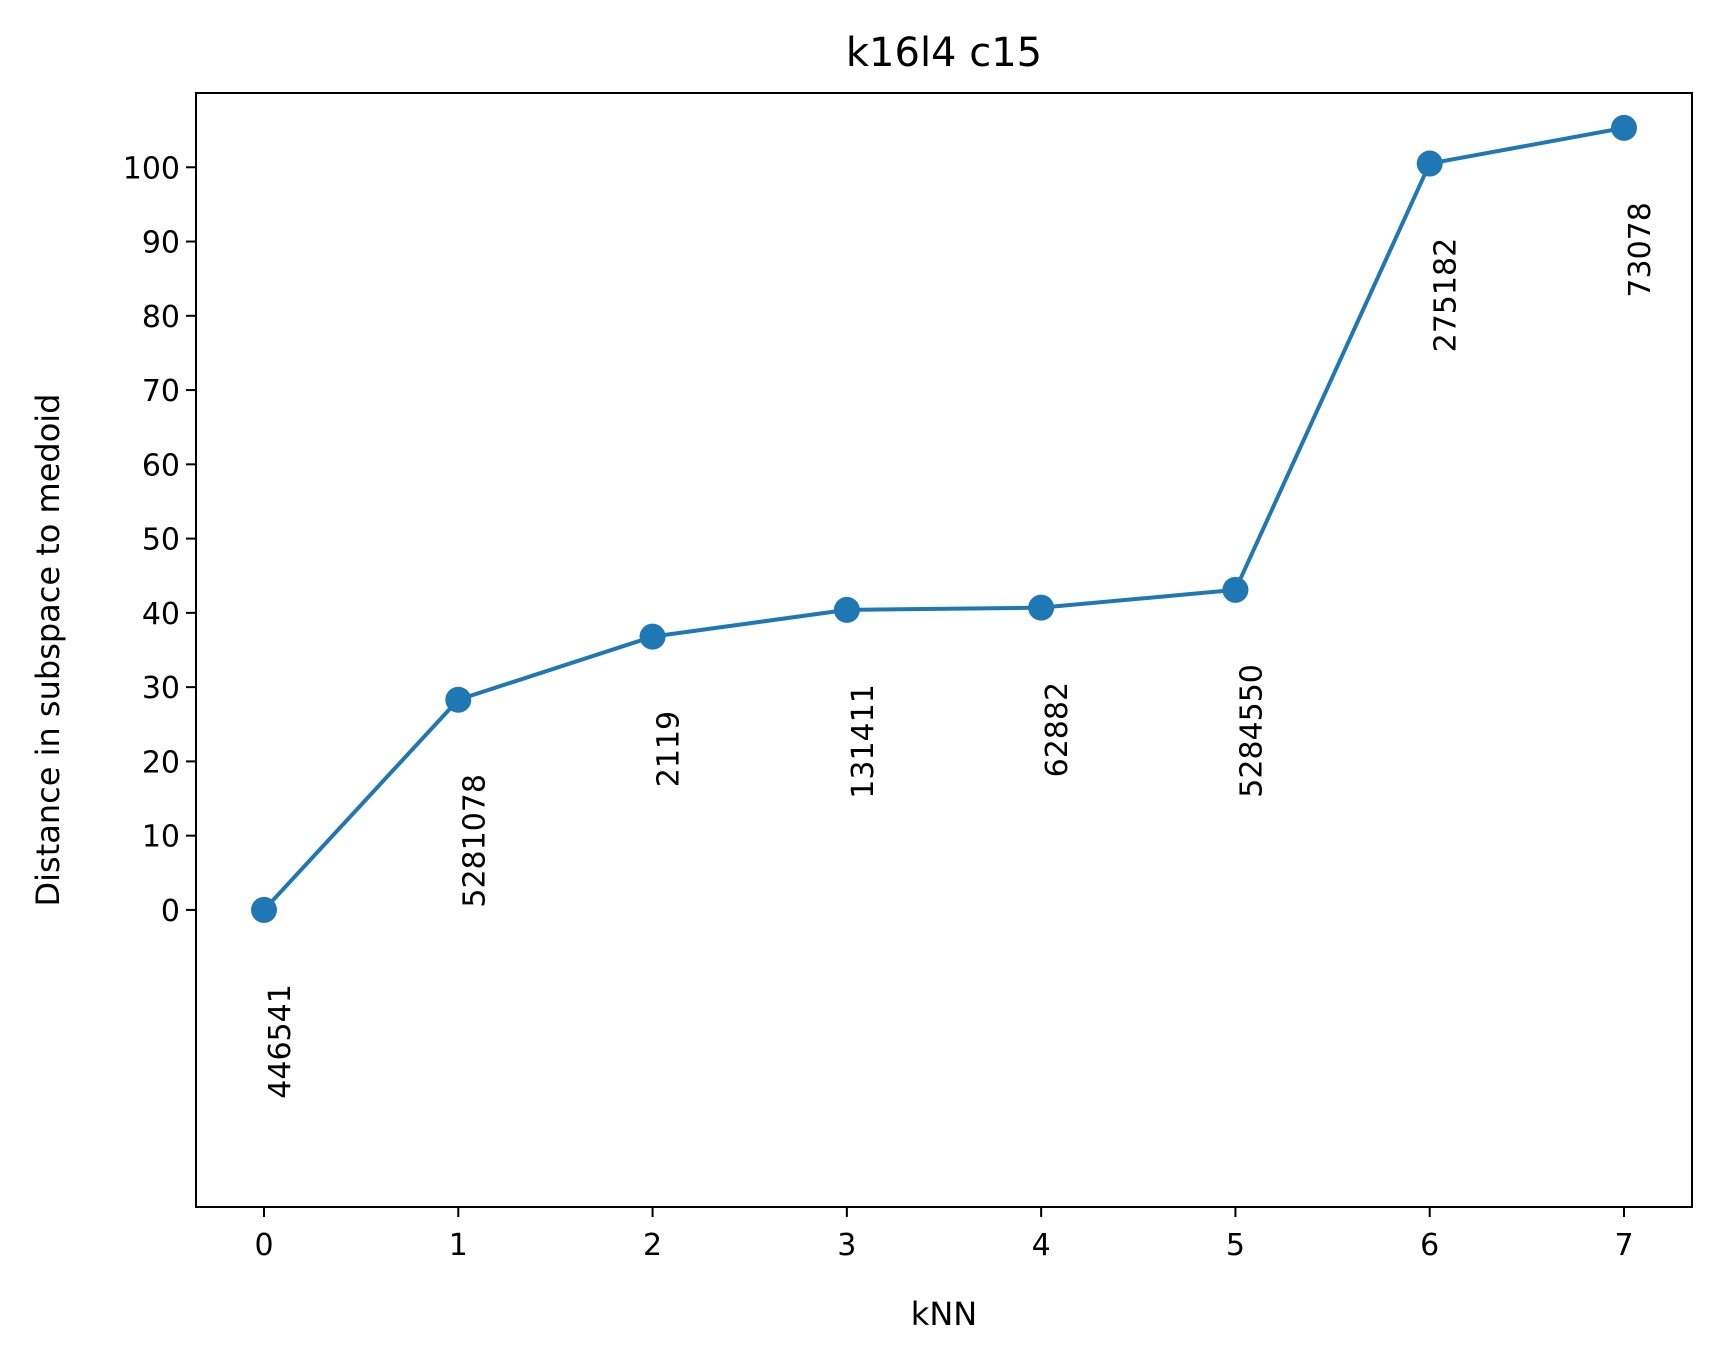 This screenshot has width=1716, height=1357. I want to click on point-label: 5281078, so click(474, 841).